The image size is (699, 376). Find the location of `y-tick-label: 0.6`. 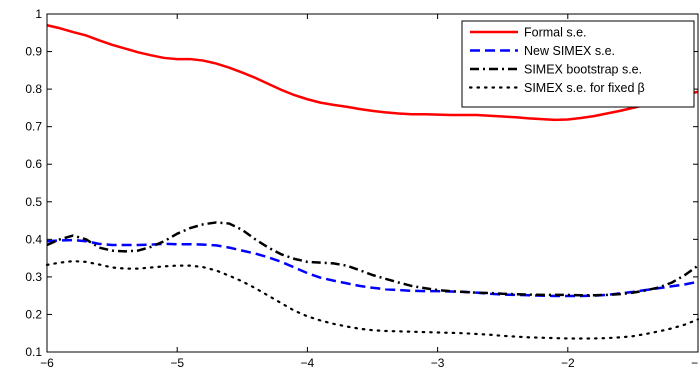

y-tick-label: 0.6 is located at coordinates (33, 164).